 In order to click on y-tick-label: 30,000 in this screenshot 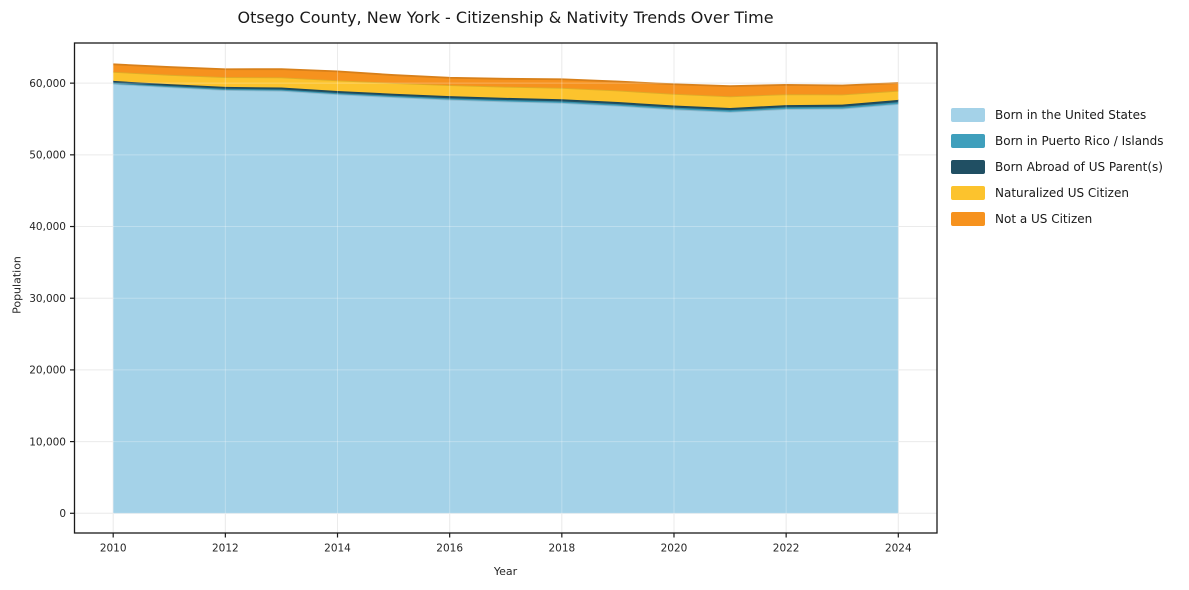, I will do `click(47, 299)`.